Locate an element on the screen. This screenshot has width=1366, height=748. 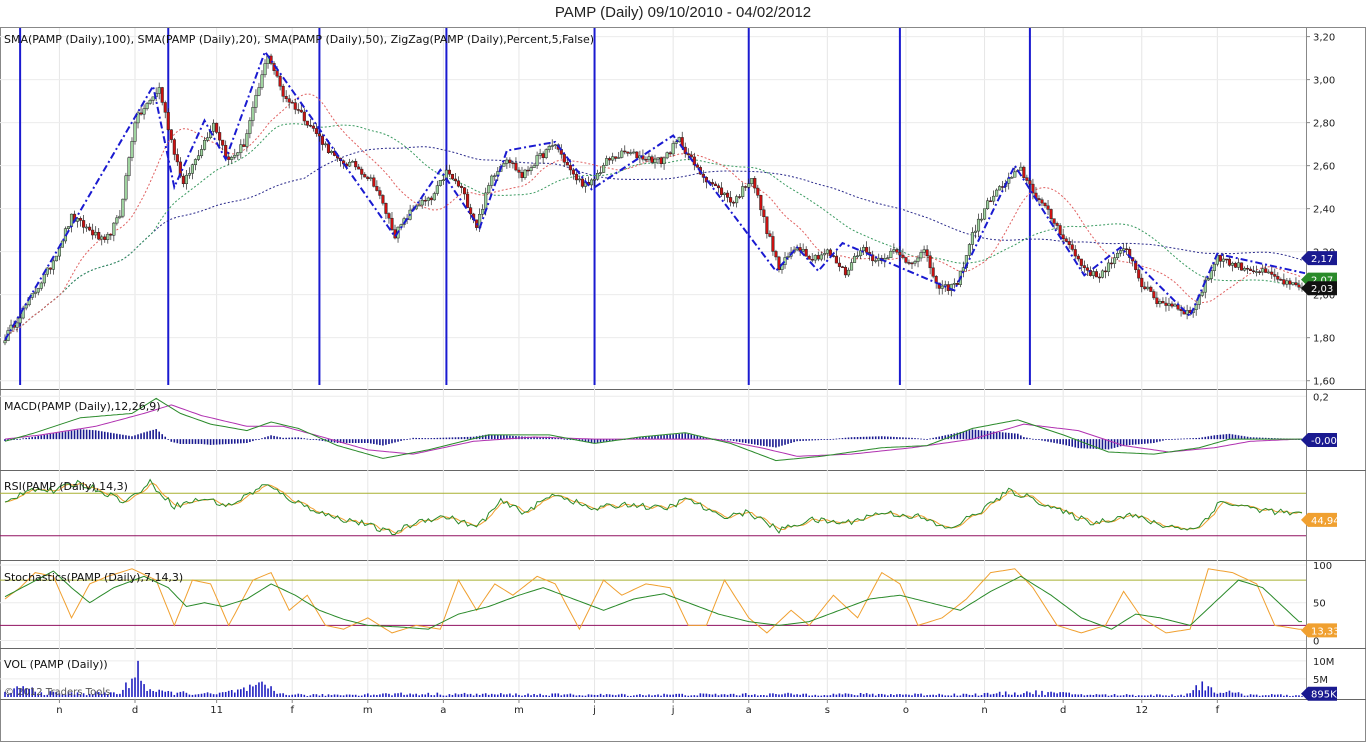
stochastics-panel is located at coordinates (653, 601).